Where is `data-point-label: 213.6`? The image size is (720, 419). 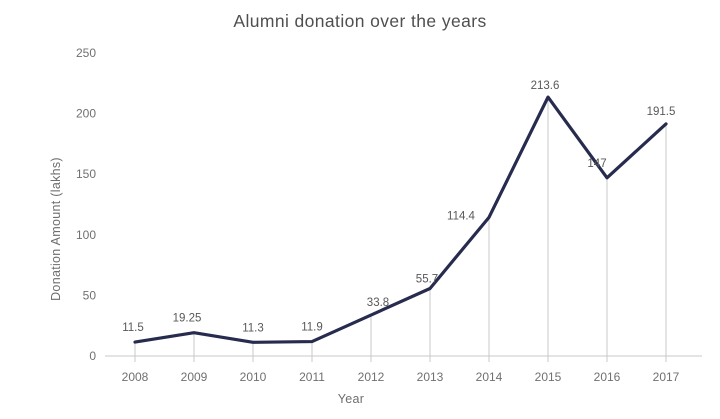
data-point-label: 213.6 is located at coordinates (545, 86).